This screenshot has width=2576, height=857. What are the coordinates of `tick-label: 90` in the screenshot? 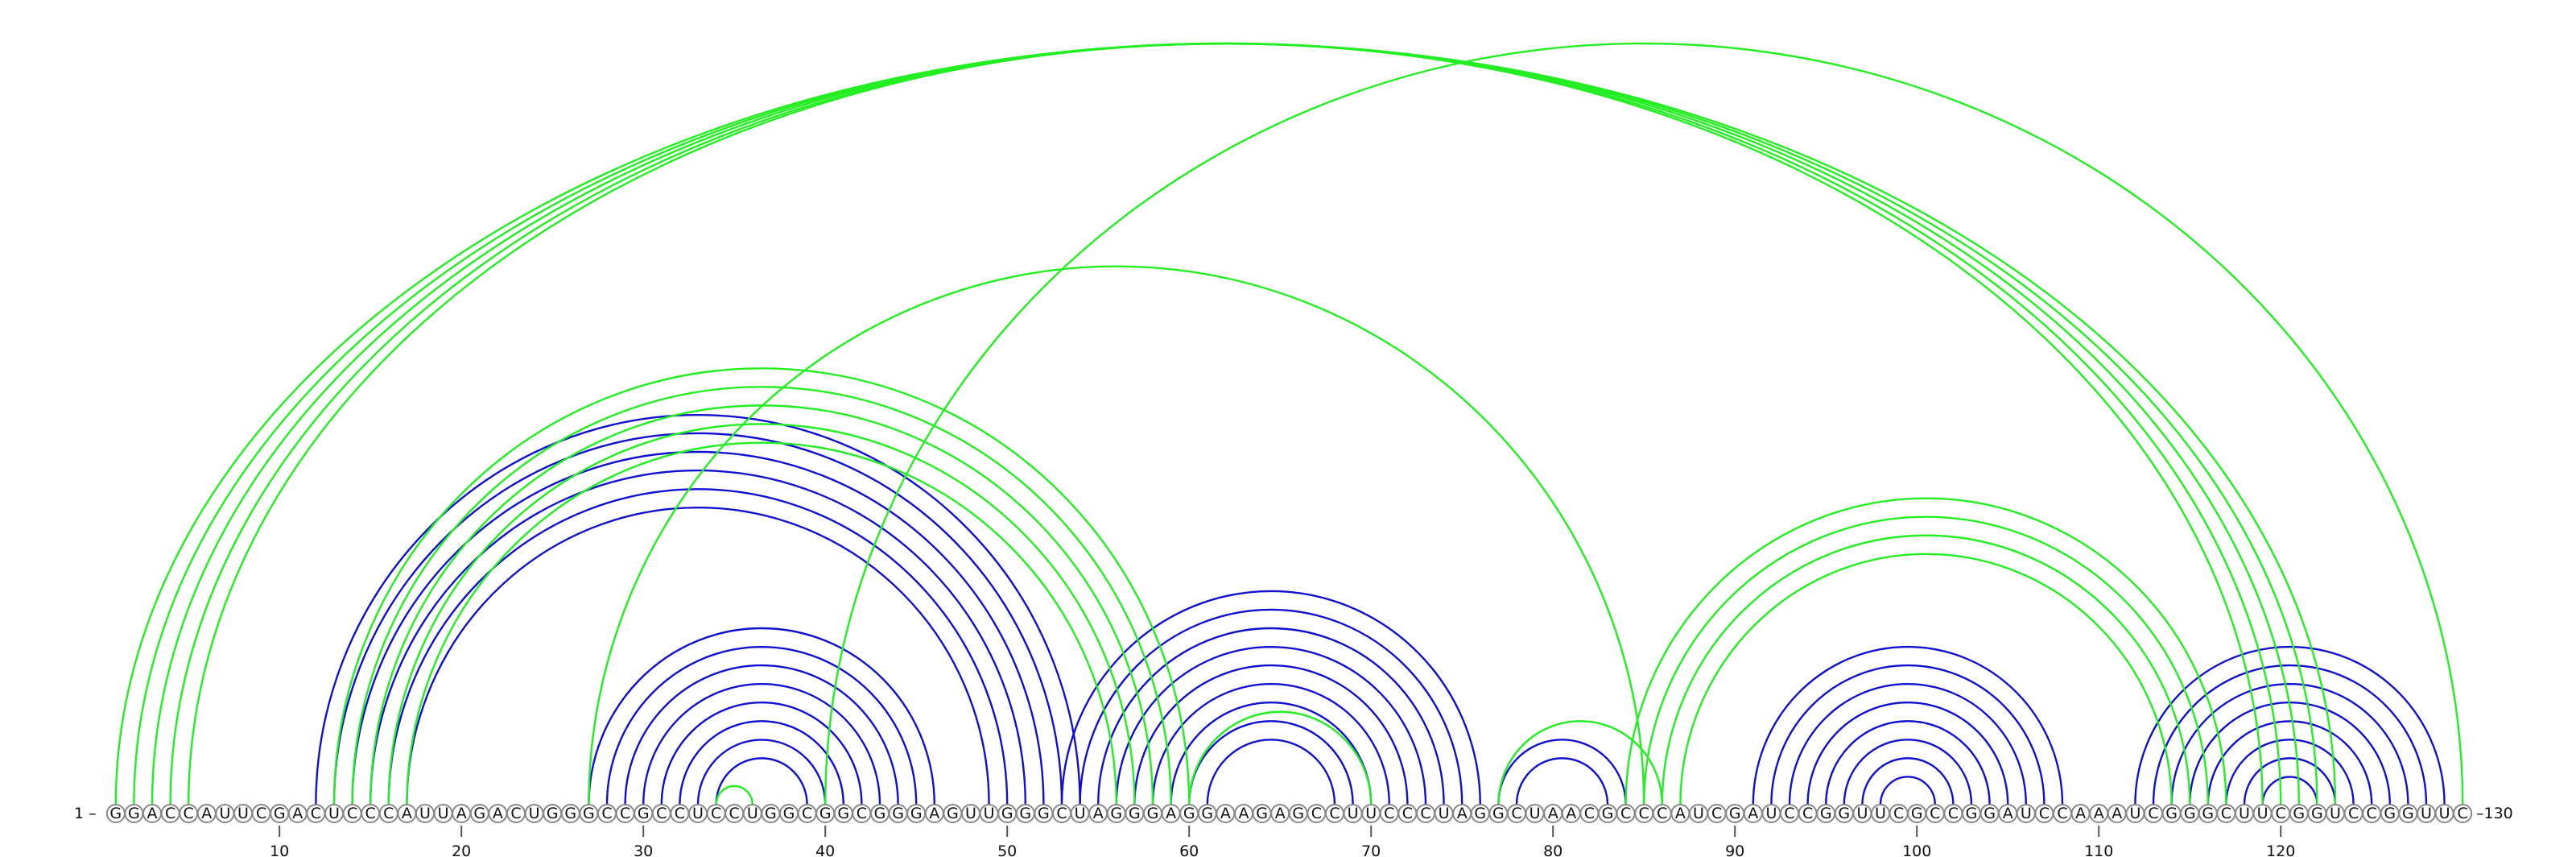 It's located at (1734, 850).